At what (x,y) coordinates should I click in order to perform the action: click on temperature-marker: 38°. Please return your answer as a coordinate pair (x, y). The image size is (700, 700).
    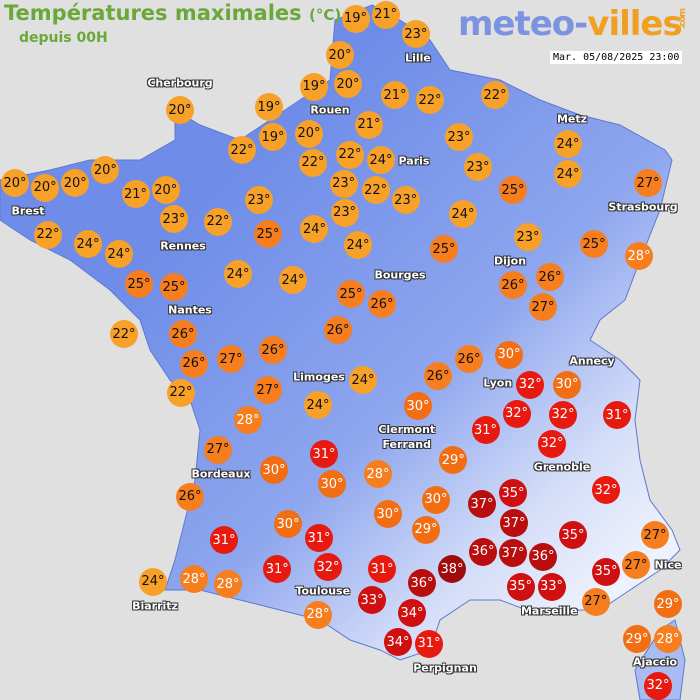
    Looking at the image, I should click on (452, 569).